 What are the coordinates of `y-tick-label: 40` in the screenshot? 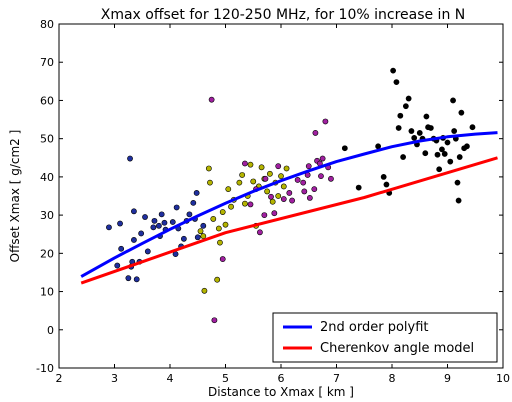 It's located at (47, 177).